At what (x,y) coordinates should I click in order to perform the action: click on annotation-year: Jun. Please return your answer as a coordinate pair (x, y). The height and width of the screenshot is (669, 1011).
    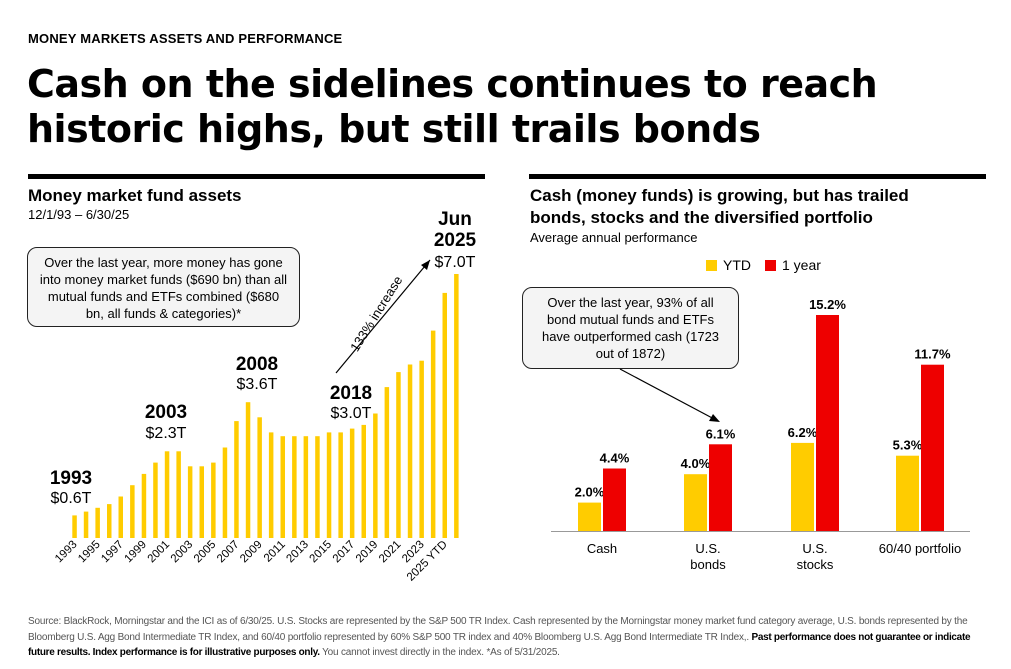
    Looking at the image, I should click on (455, 219).